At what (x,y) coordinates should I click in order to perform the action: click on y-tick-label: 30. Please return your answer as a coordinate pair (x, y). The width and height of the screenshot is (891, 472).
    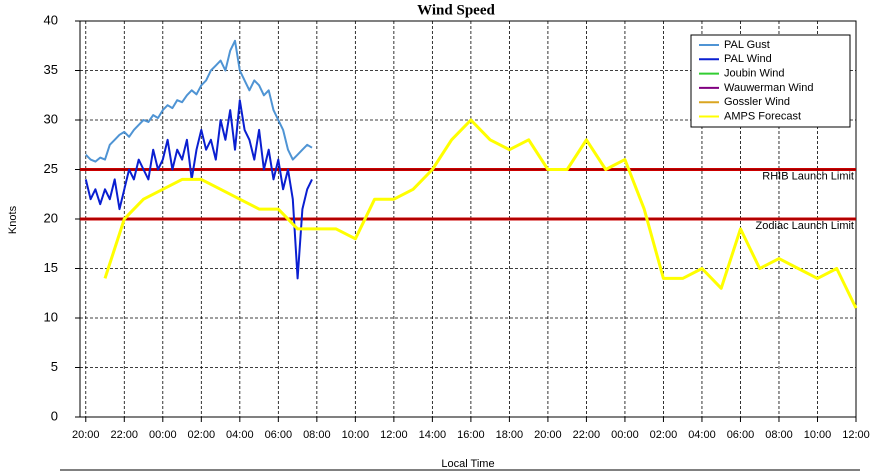
    Looking at the image, I should click on (51, 118).